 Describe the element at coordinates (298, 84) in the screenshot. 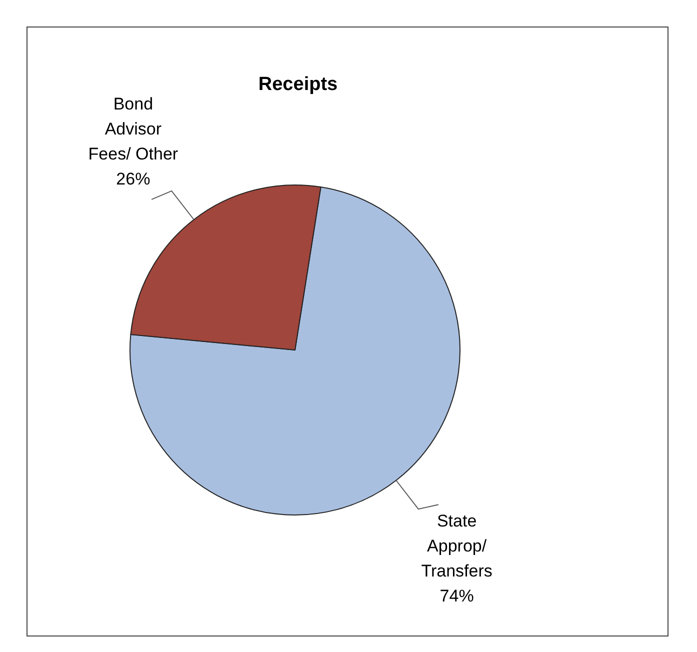

I see `chart-title: Receipts` at that location.